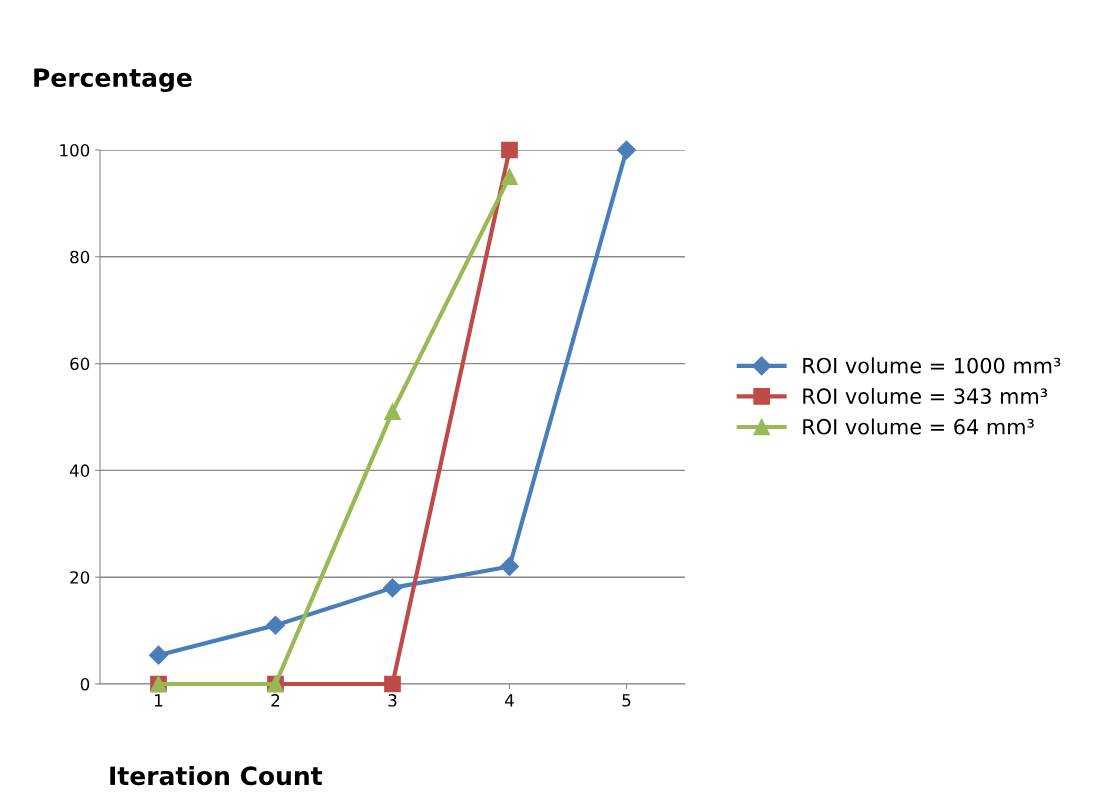  What do you see at coordinates (216, 775) in the screenshot?
I see `x-axis-title: Iteration Count` at bounding box center [216, 775].